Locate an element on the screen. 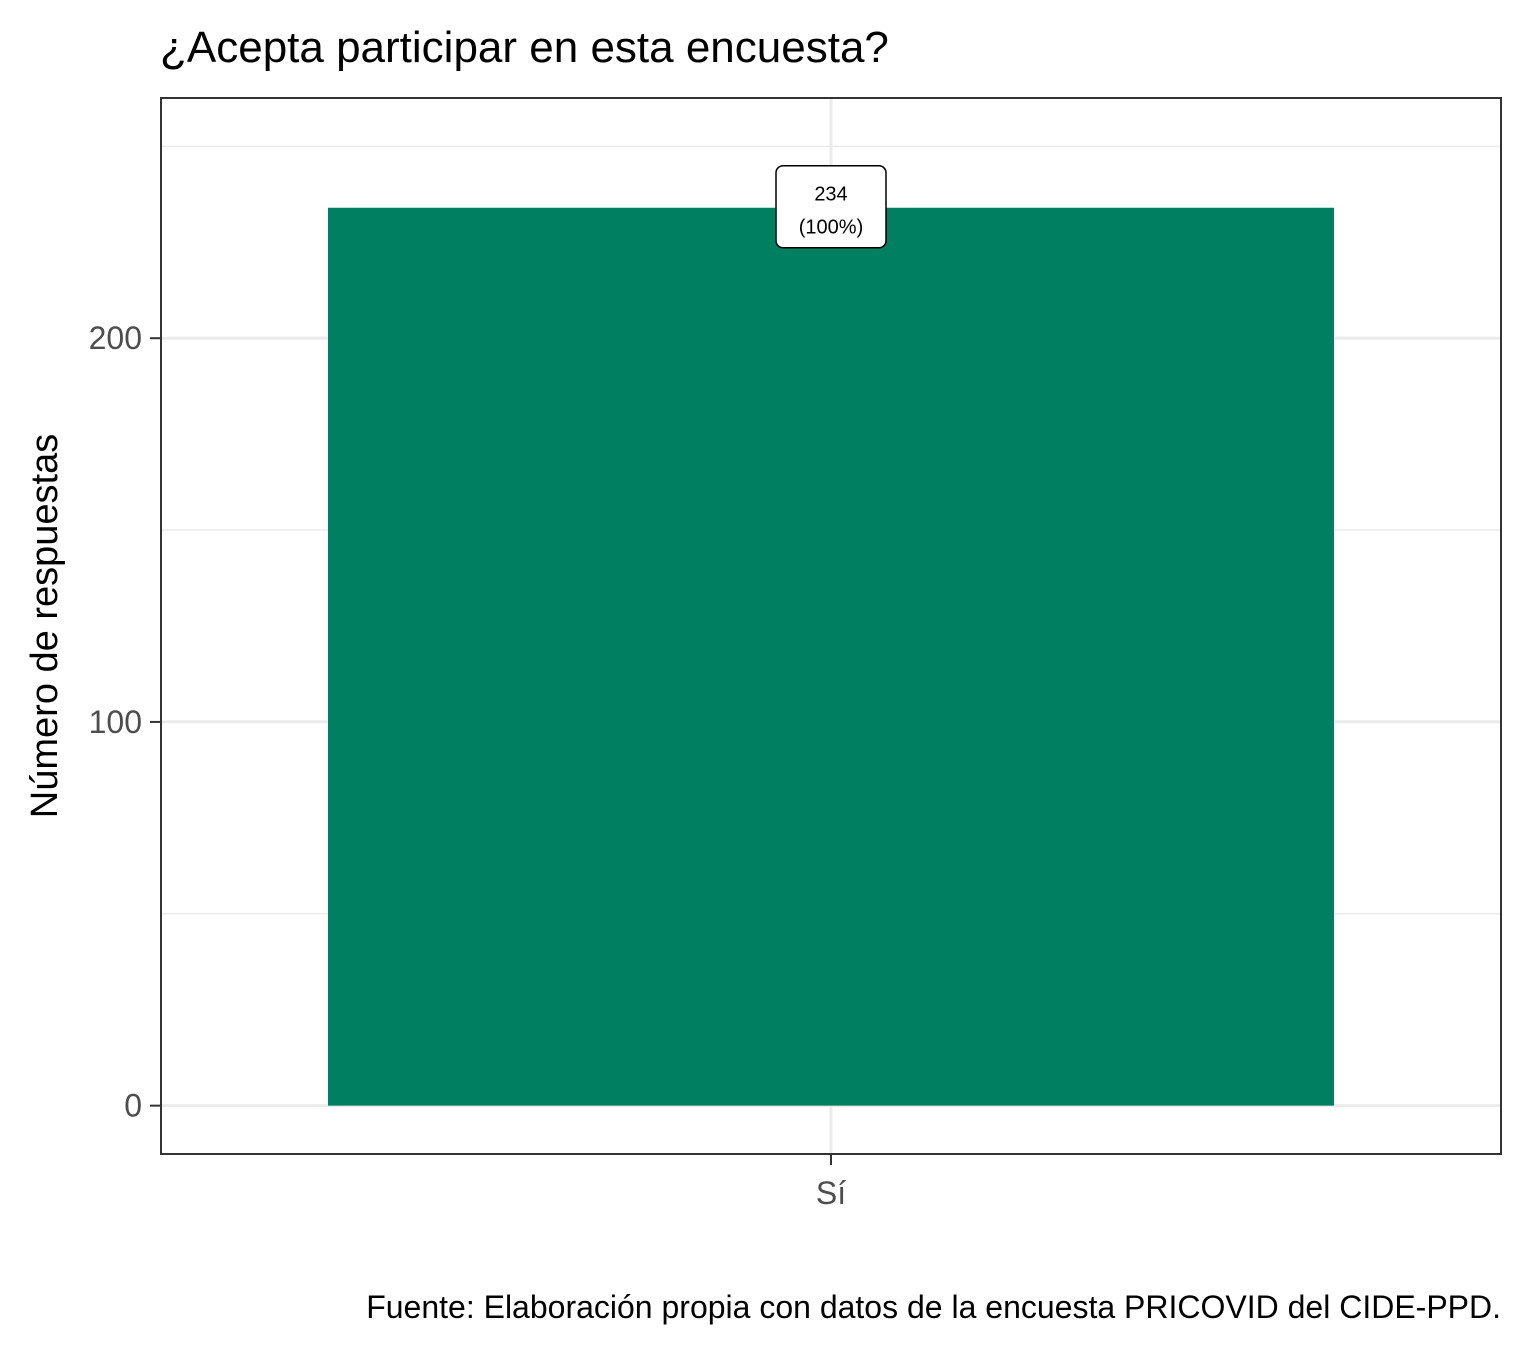  x-tick-label: Sí is located at coordinates (831, 1193).